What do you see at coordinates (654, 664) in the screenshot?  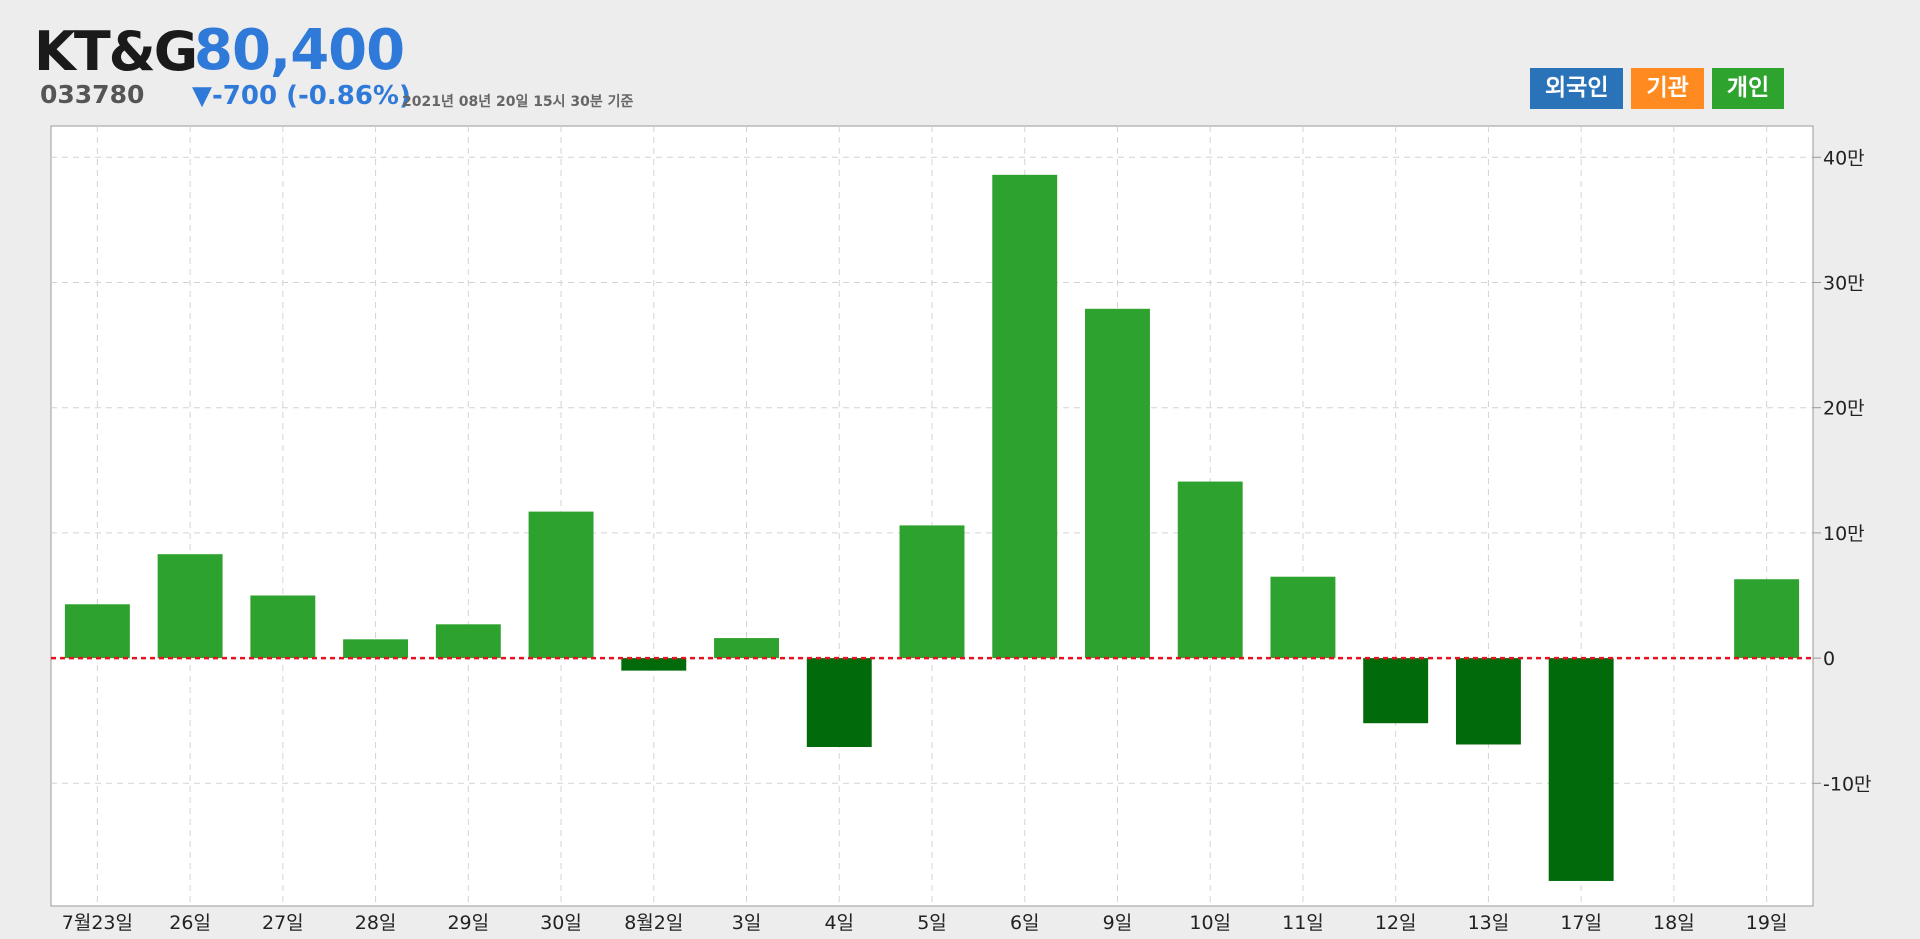 I see `bar-8월2일` at bounding box center [654, 664].